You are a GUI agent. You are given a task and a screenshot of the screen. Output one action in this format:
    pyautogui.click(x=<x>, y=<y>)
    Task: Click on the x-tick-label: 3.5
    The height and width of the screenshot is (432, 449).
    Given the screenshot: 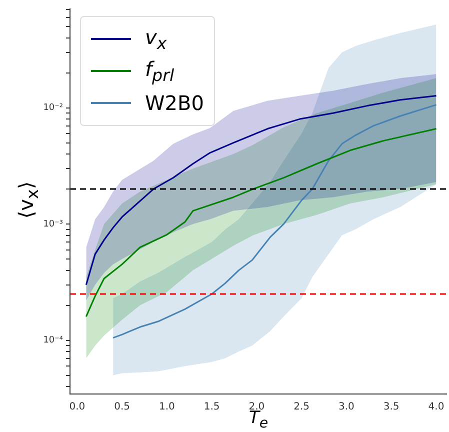 What is the action you would take?
    pyautogui.click(x=391, y=407)
    